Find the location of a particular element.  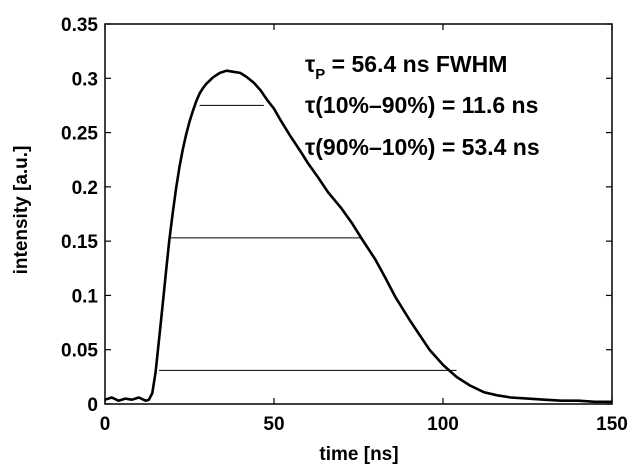

y-tick-label: 0 is located at coordinates (92, 405).